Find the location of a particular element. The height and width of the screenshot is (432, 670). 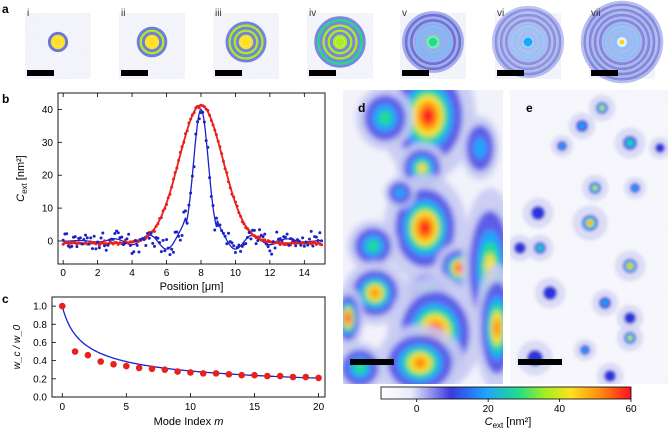

panel-label-a: a is located at coordinates (5, 9).